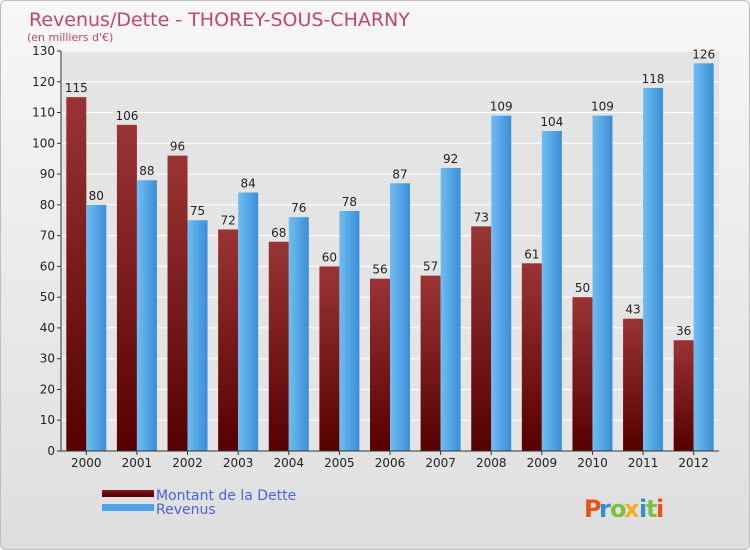 The width and height of the screenshot is (750, 550). Describe the element at coordinates (430, 267) in the screenshot. I see `data-label: 57` at that location.